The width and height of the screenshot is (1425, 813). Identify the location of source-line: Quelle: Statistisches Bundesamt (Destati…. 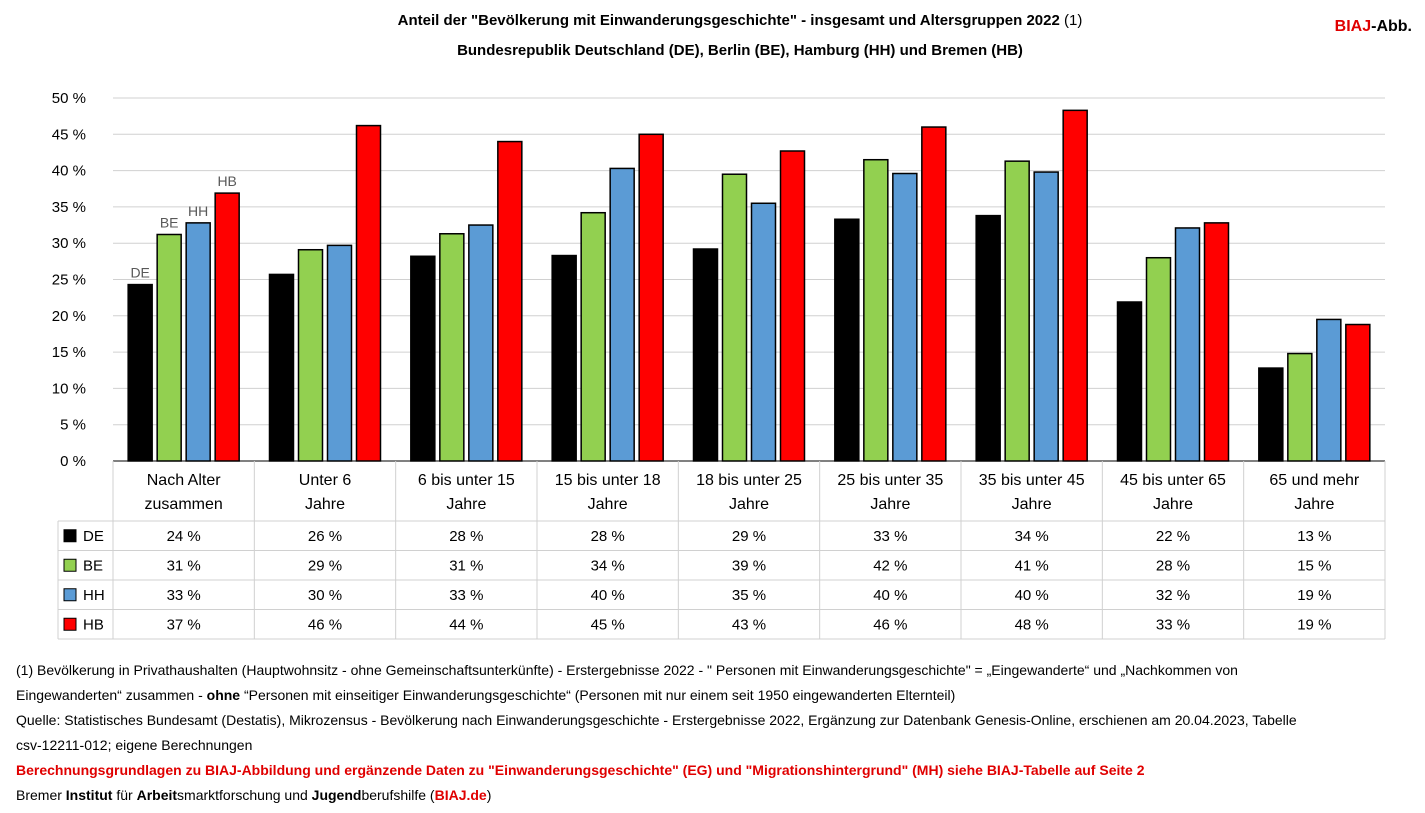
(656, 720).